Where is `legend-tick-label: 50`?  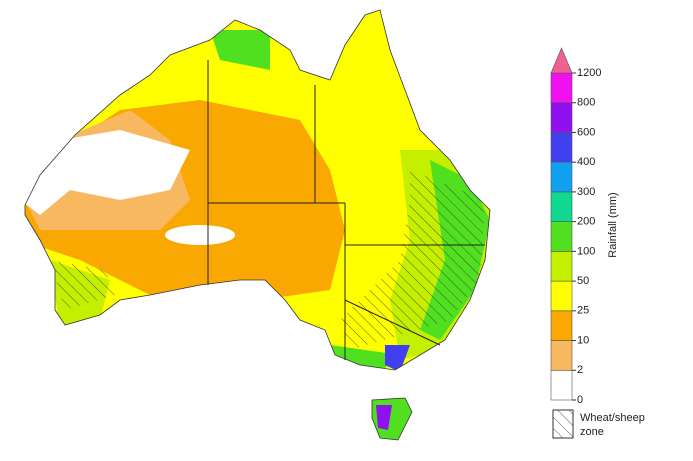
legend-tick-label: 50 is located at coordinates (583, 281).